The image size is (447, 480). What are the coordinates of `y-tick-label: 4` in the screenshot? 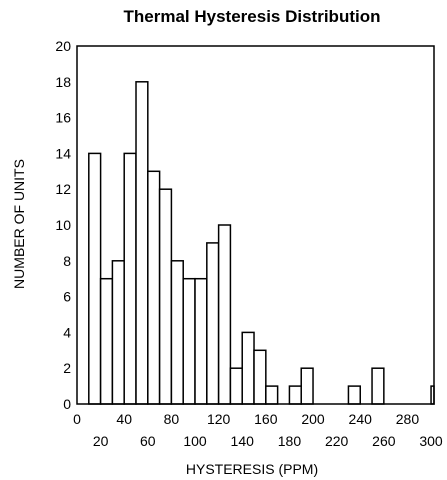 It's located at (67, 332).